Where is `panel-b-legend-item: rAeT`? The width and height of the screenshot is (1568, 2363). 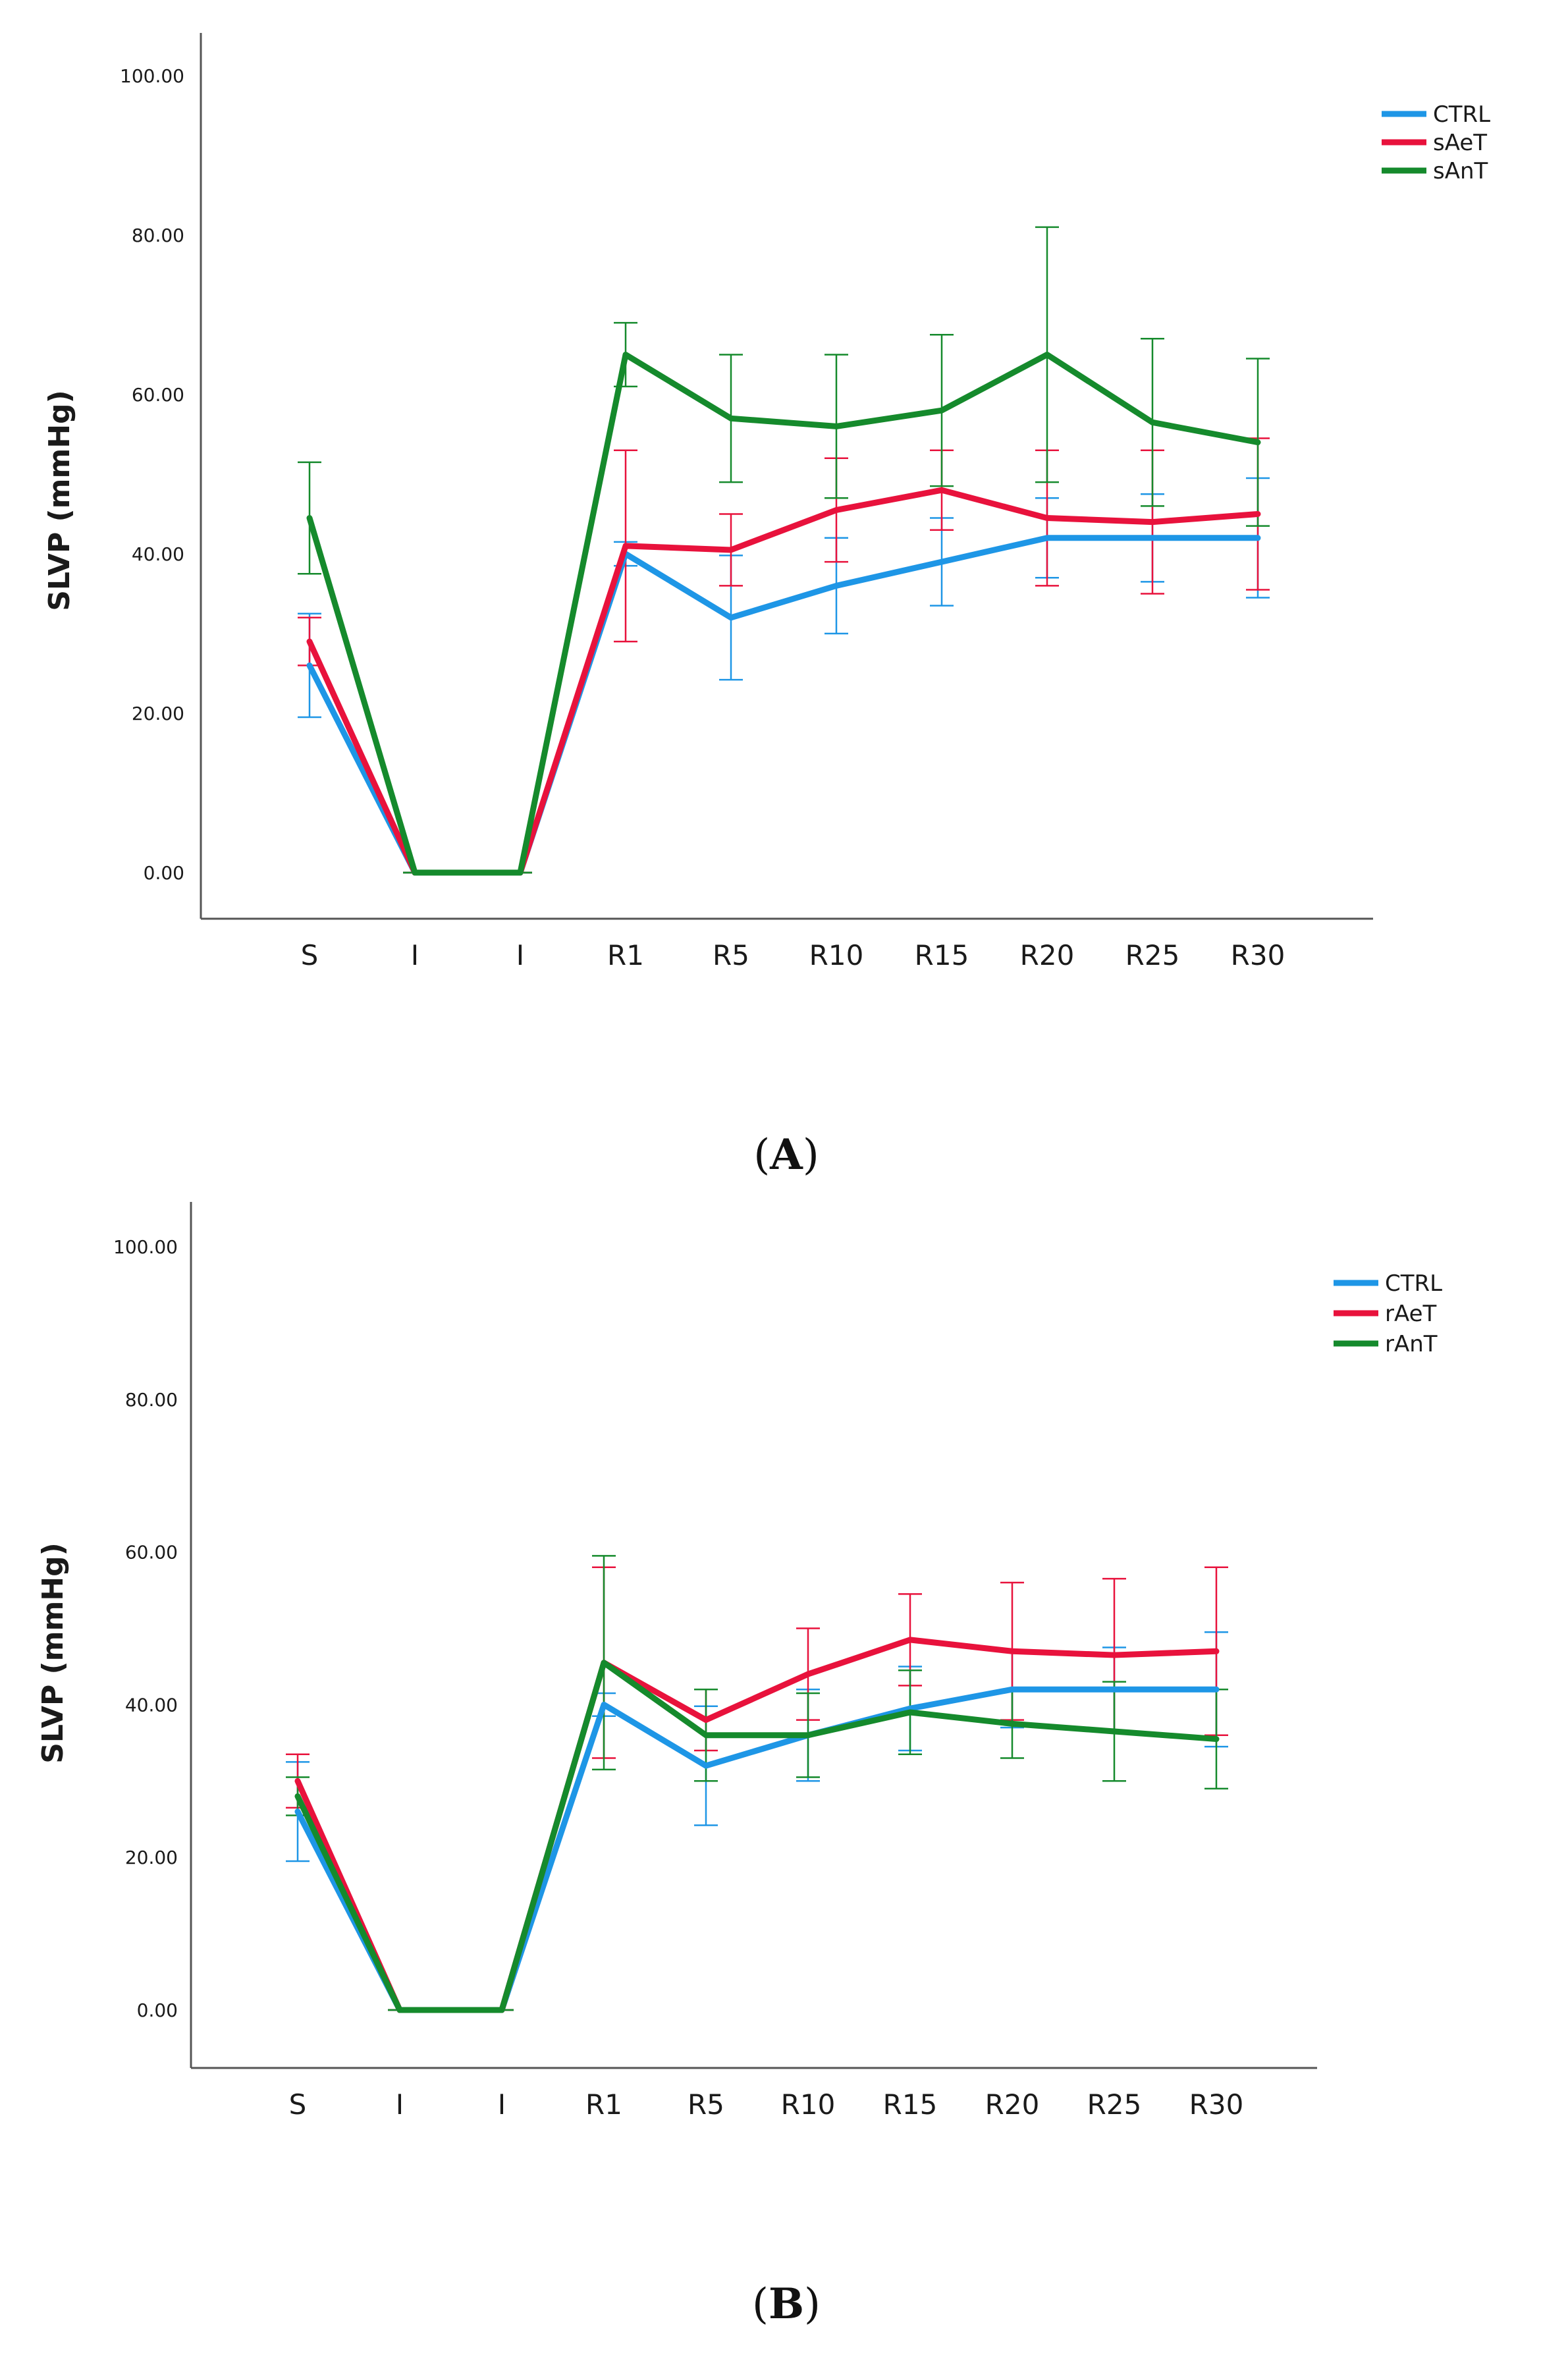 panel-b-legend-item: rAeT is located at coordinates (1386, 1314).